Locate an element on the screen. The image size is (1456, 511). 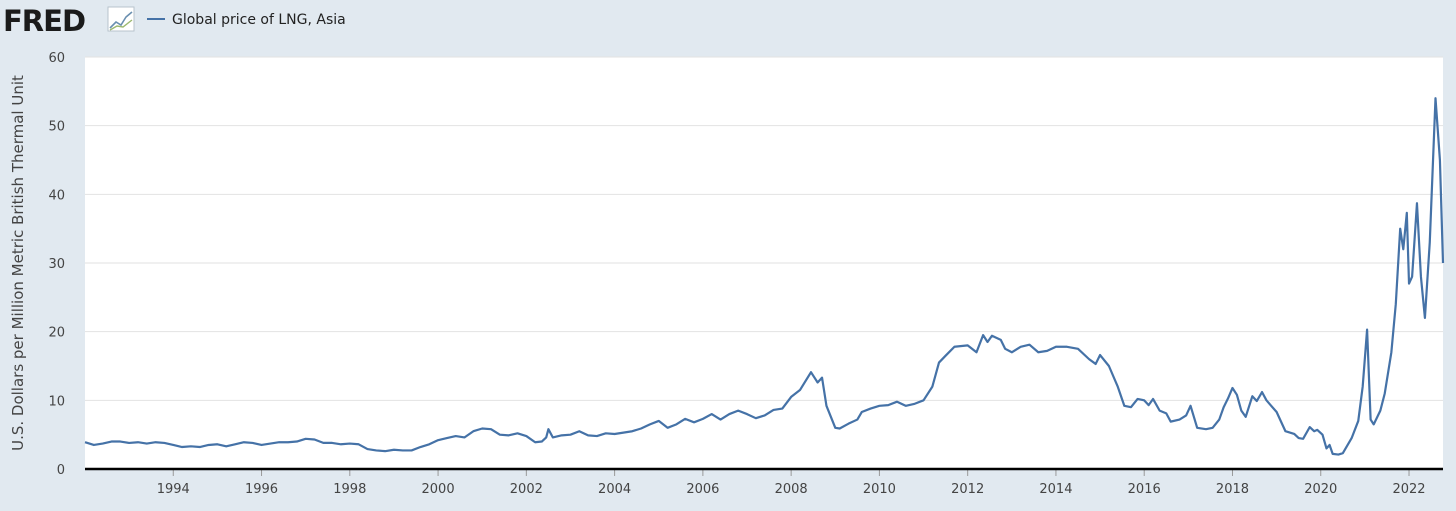
x-tick-label: 1994 is located at coordinates (173, 489).